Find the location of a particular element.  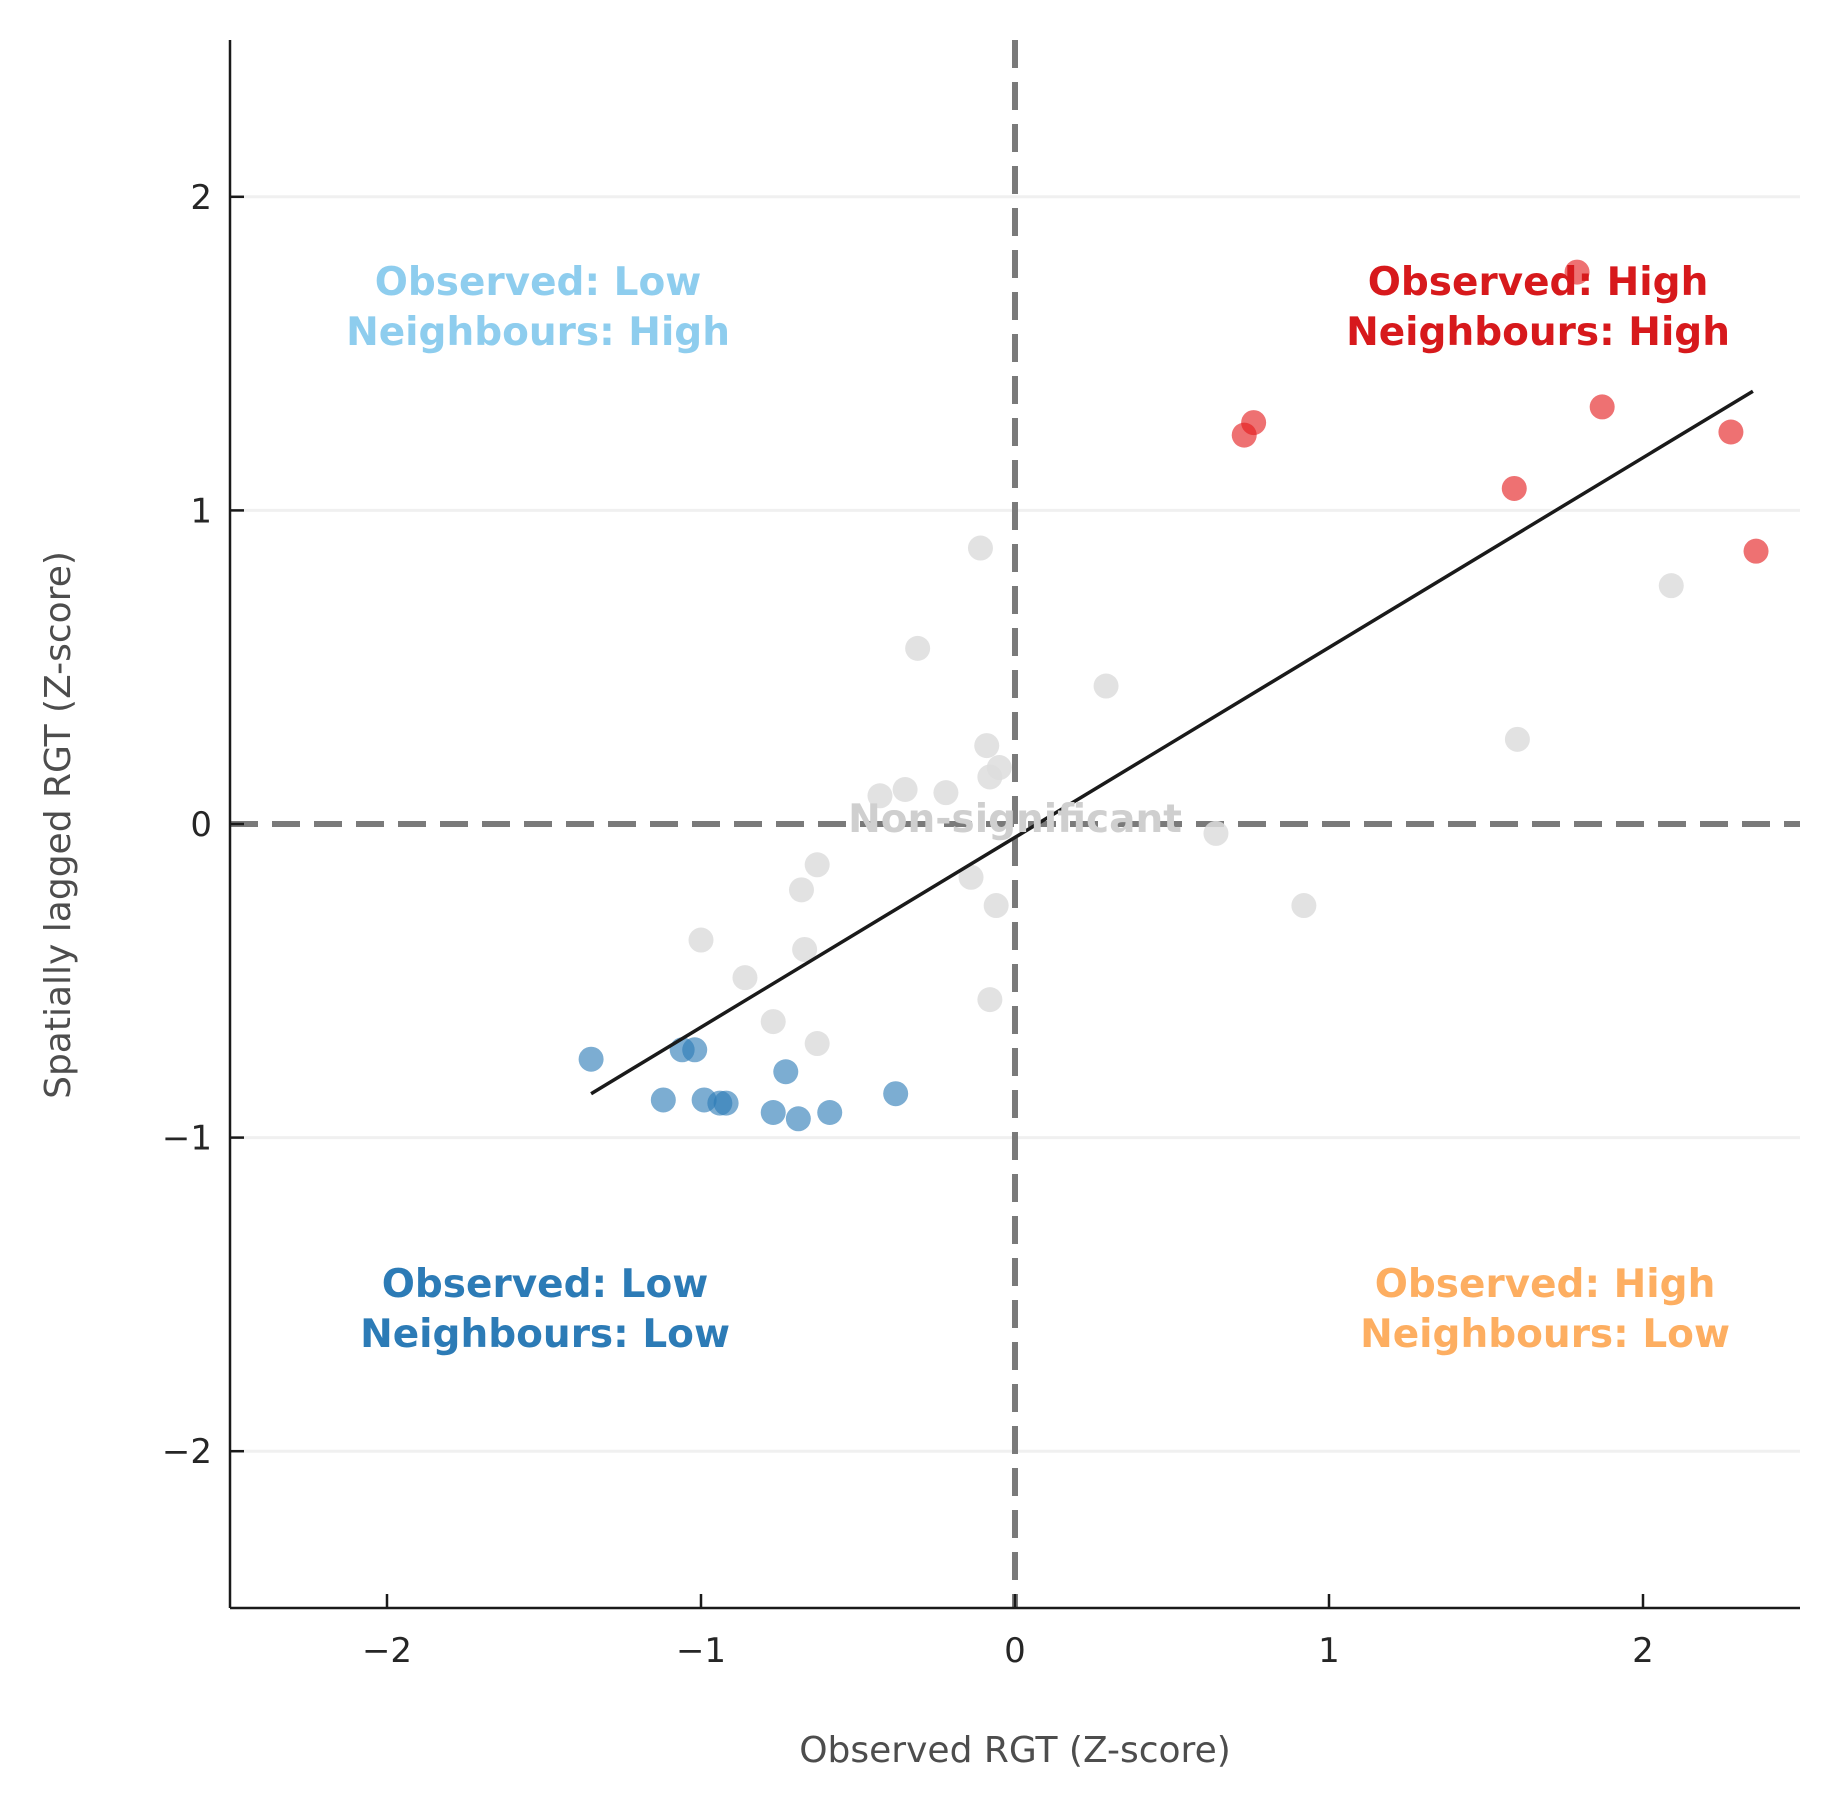

x-tick-label: 2 is located at coordinates (1643, 1651).